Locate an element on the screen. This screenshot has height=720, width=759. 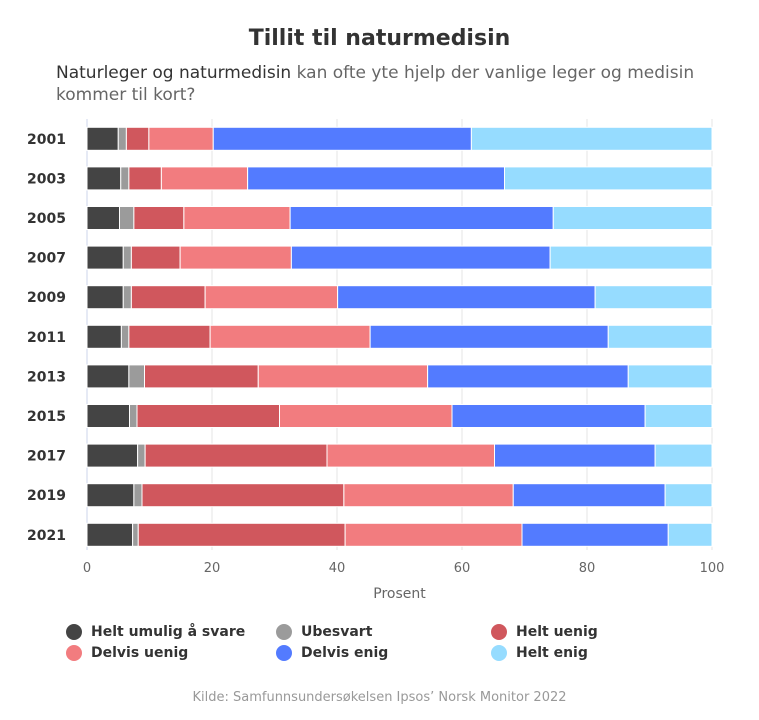
legend-label: Helt uenig is located at coordinates (557, 632).